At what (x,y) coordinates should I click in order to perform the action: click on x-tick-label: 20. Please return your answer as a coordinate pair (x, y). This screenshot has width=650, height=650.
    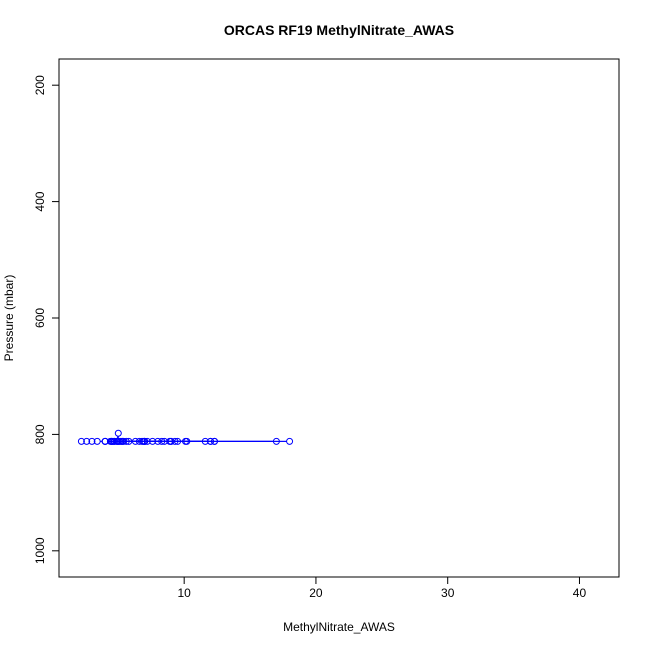
    Looking at the image, I should click on (316, 593).